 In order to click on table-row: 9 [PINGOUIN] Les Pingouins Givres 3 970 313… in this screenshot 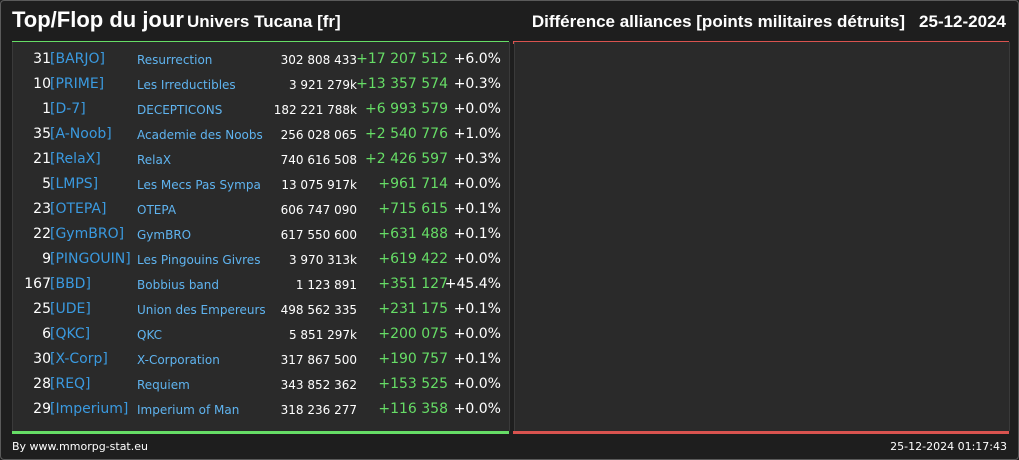, I will do `click(261, 260)`.